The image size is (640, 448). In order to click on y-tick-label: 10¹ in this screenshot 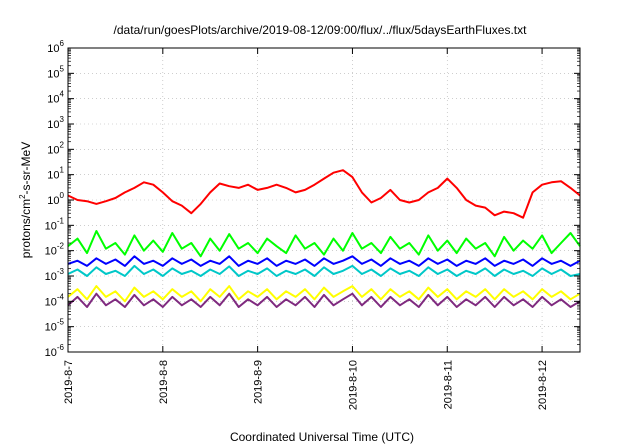, I will do `click(55, 174)`.